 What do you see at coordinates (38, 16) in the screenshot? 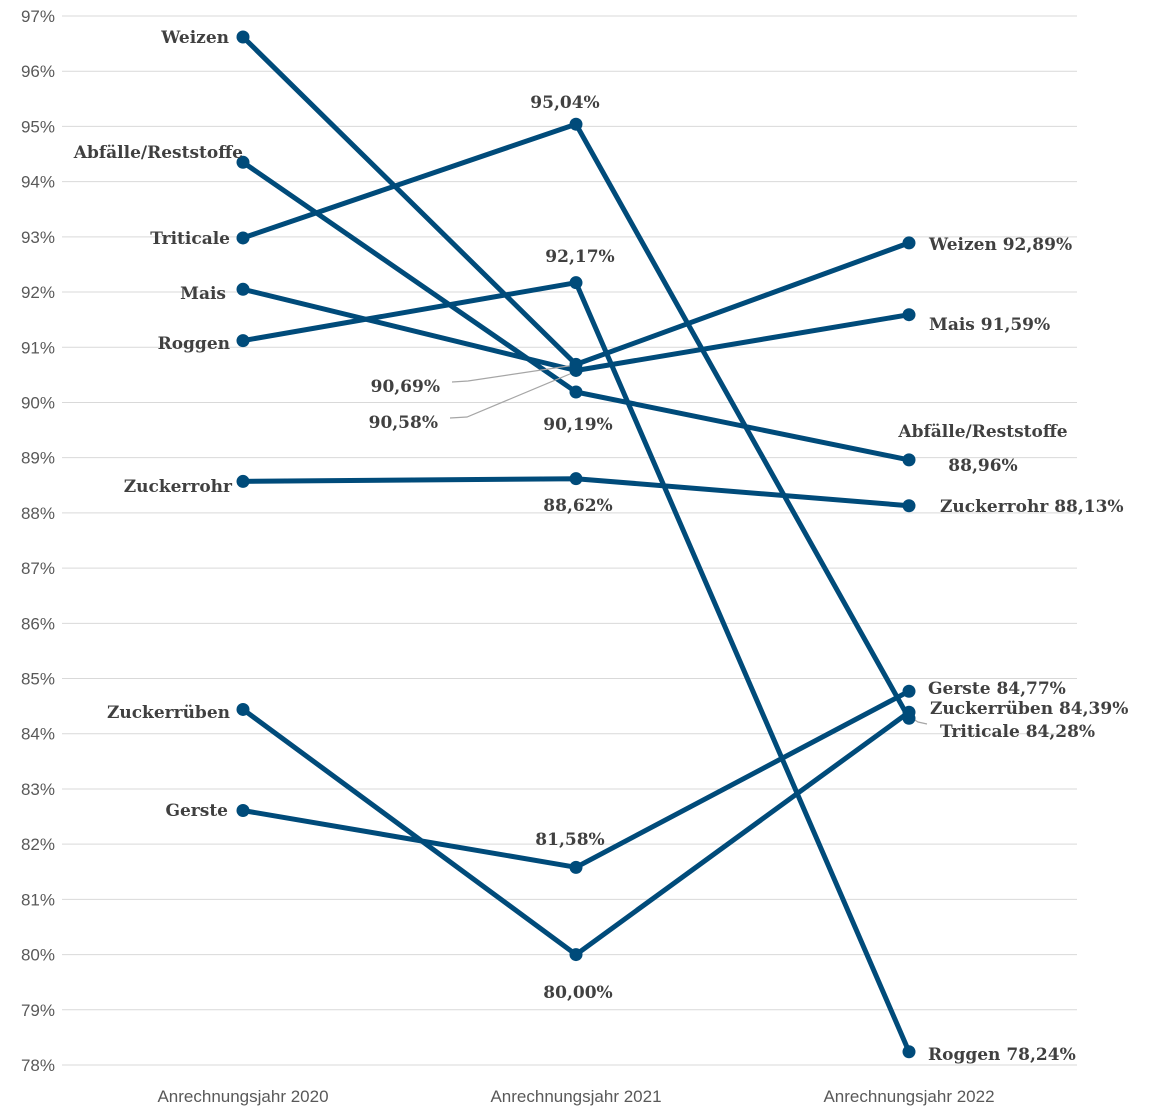
I see `y-tick-label: 97%` at bounding box center [38, 16].